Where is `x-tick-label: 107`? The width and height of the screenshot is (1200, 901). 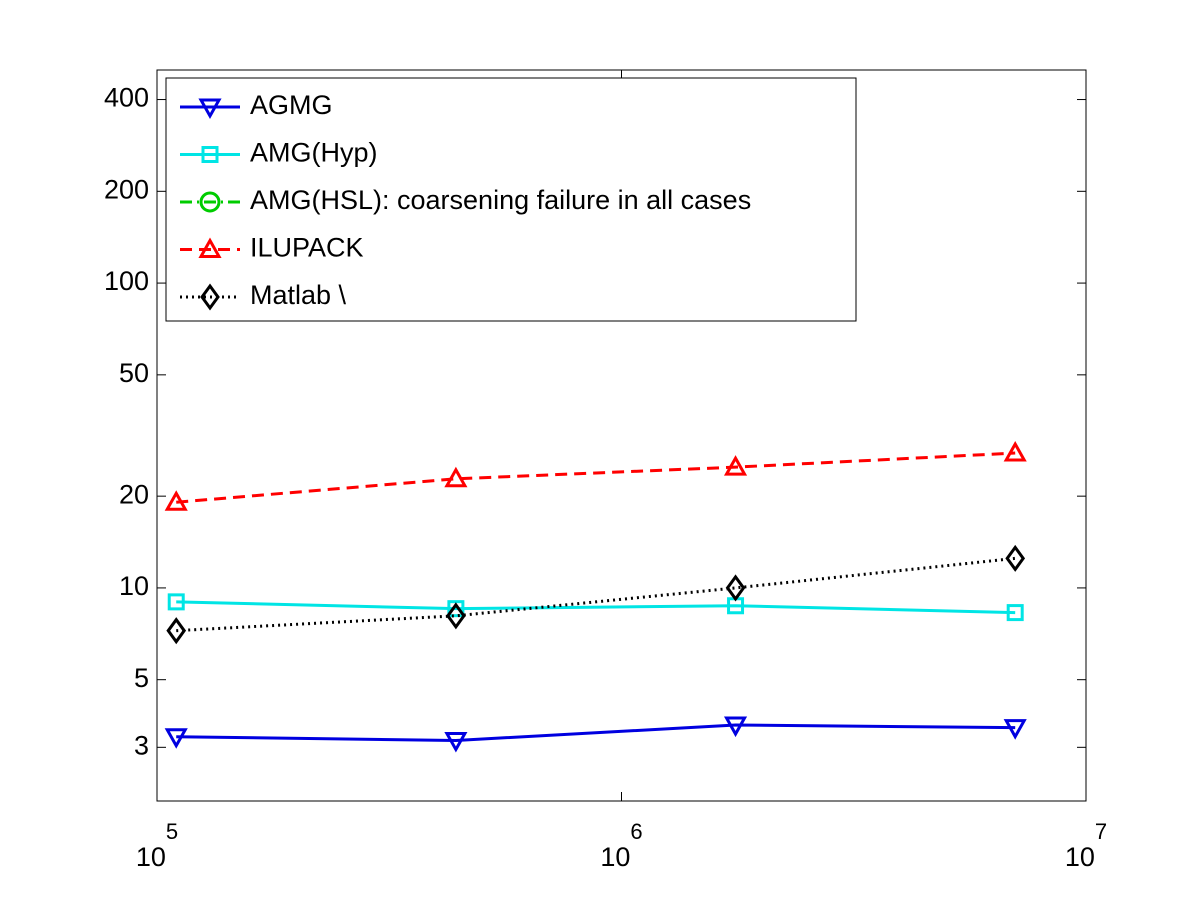 x-tick-label: 107 is located at coordinates (1086, 845).